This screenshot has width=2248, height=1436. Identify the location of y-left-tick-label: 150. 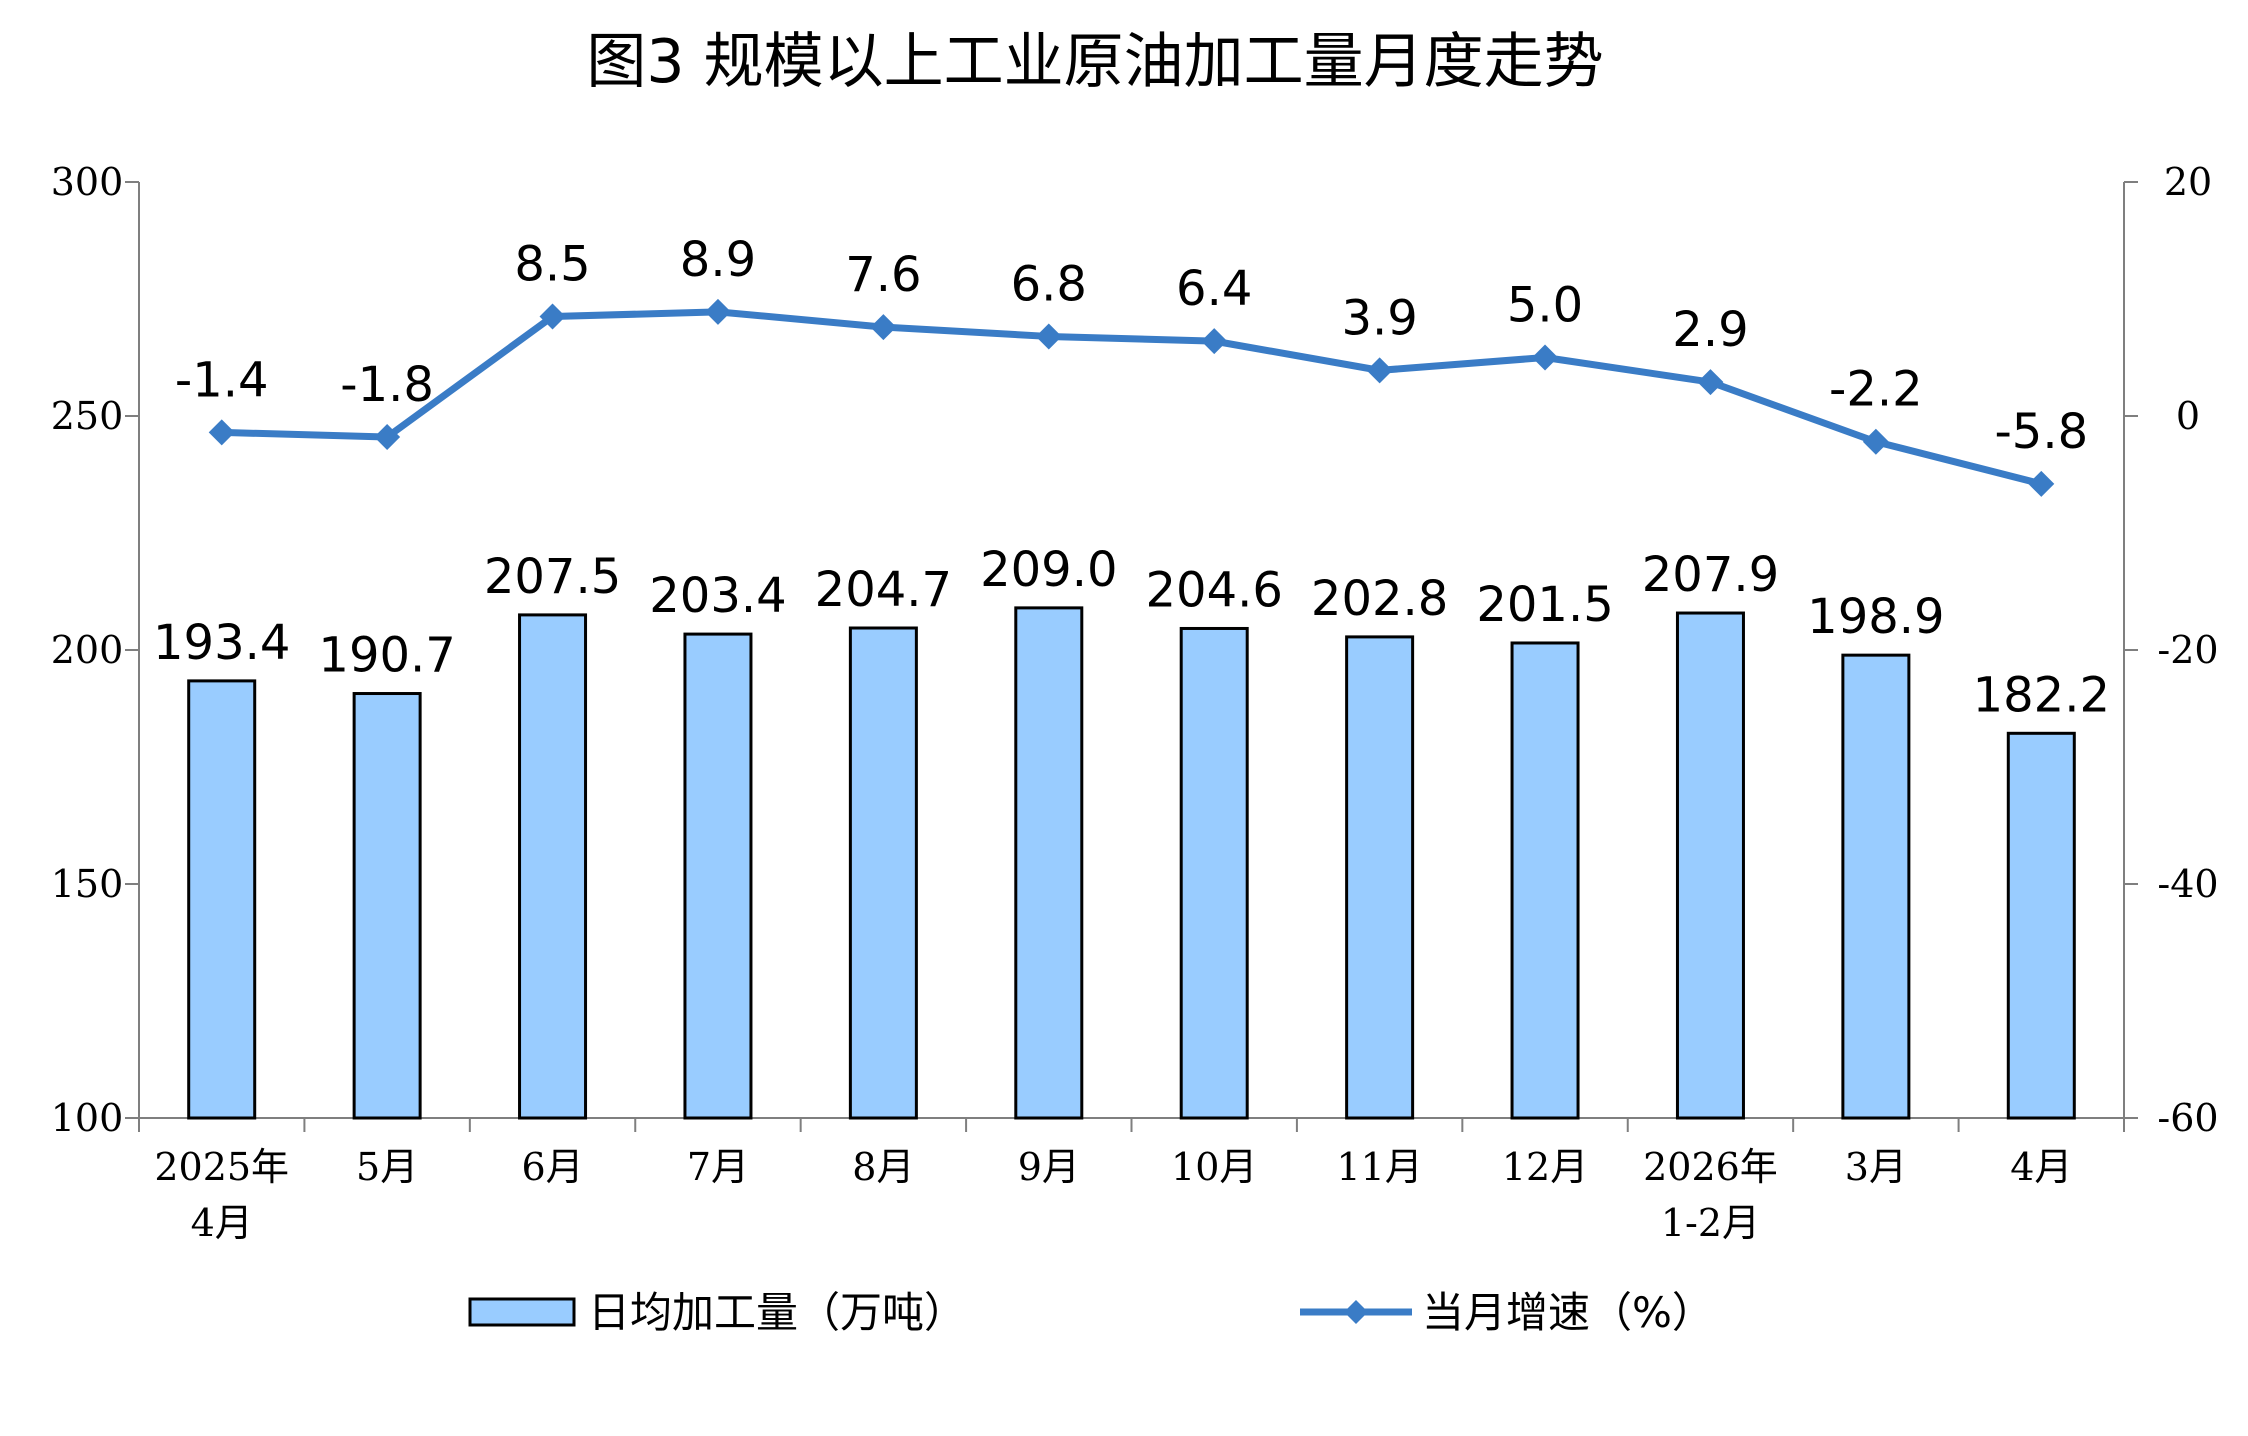
(87, 884).